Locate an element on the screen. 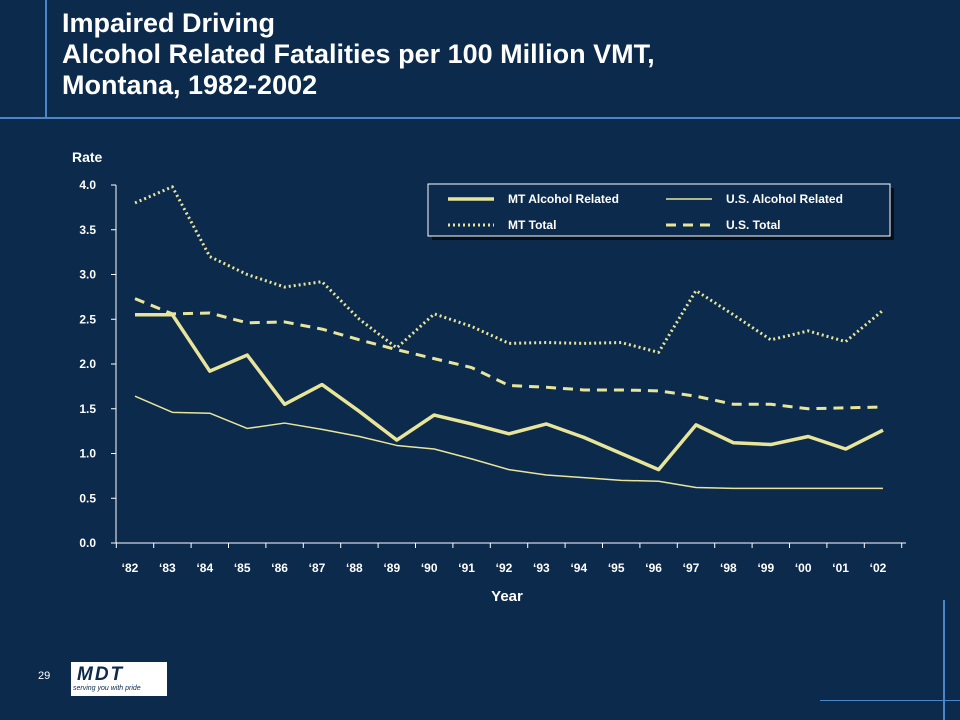 This screenshot has height=720, width=960. x-tick-label: ‘91 is located at coordinates (466, 568).